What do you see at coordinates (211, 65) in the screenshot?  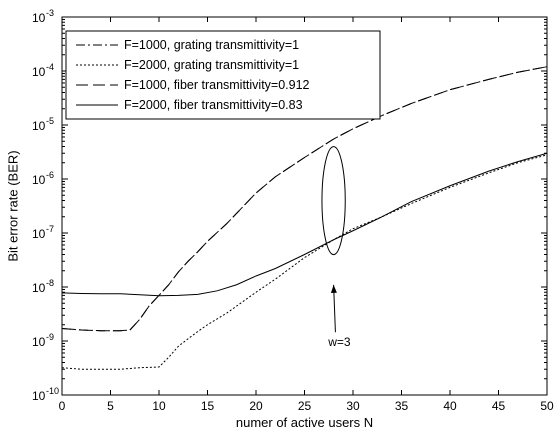 I see `legend-label: F=2000, grating transmittivity=1` at bounding box center [211, 65].